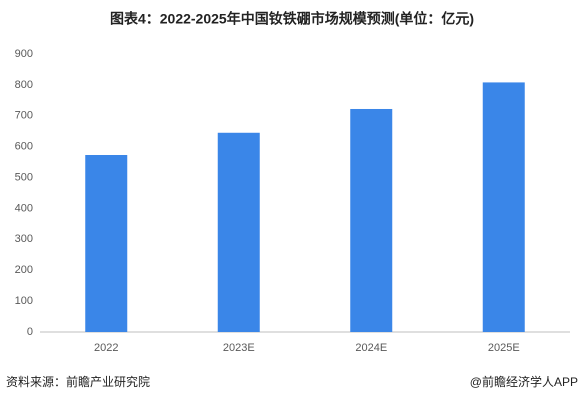 The image size is (584, 404). I want to click on source: 资料来源：前瞻产业研究院, so click(78, 381).